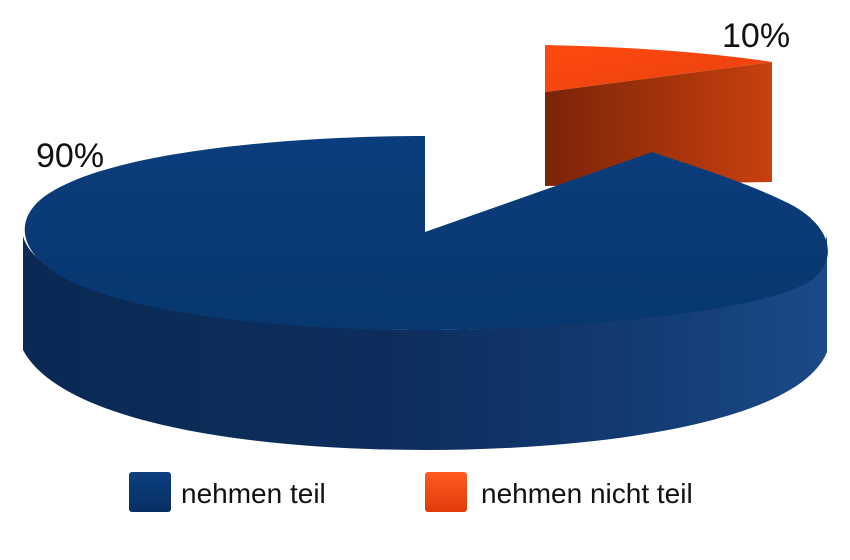 This screenshot has height=560, width=850. I want to click on legend-label-nehmen-nicht-teil: nehmen nicht teil, so click(587, 493).